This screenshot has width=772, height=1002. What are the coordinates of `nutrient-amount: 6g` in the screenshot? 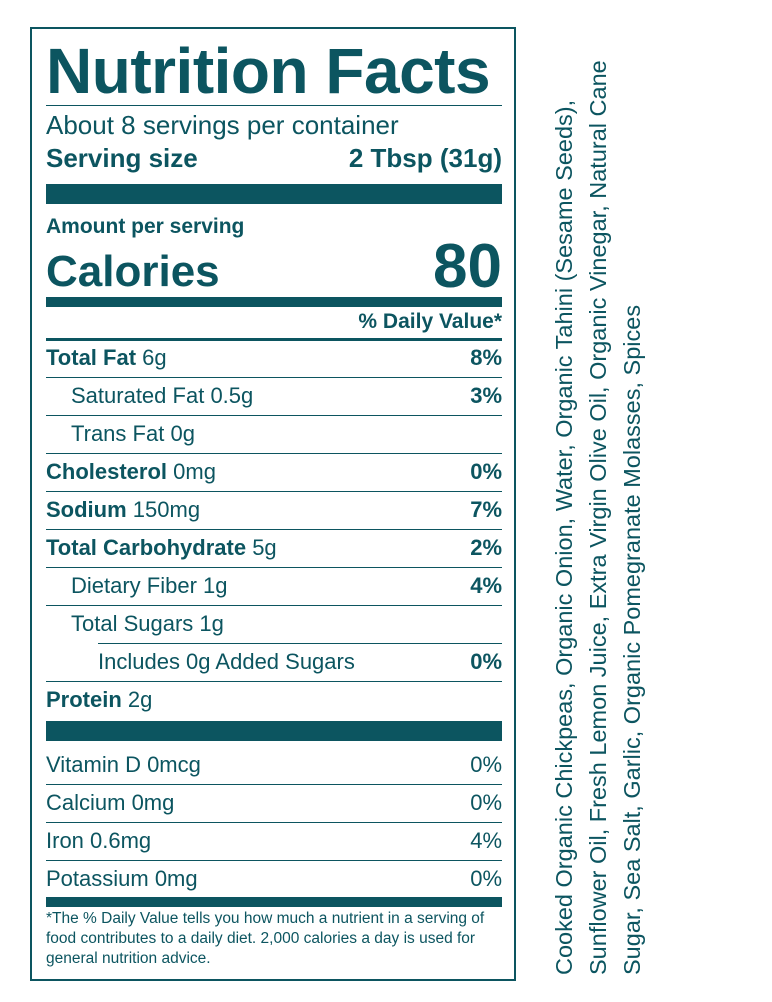 It's located at (154, 357).